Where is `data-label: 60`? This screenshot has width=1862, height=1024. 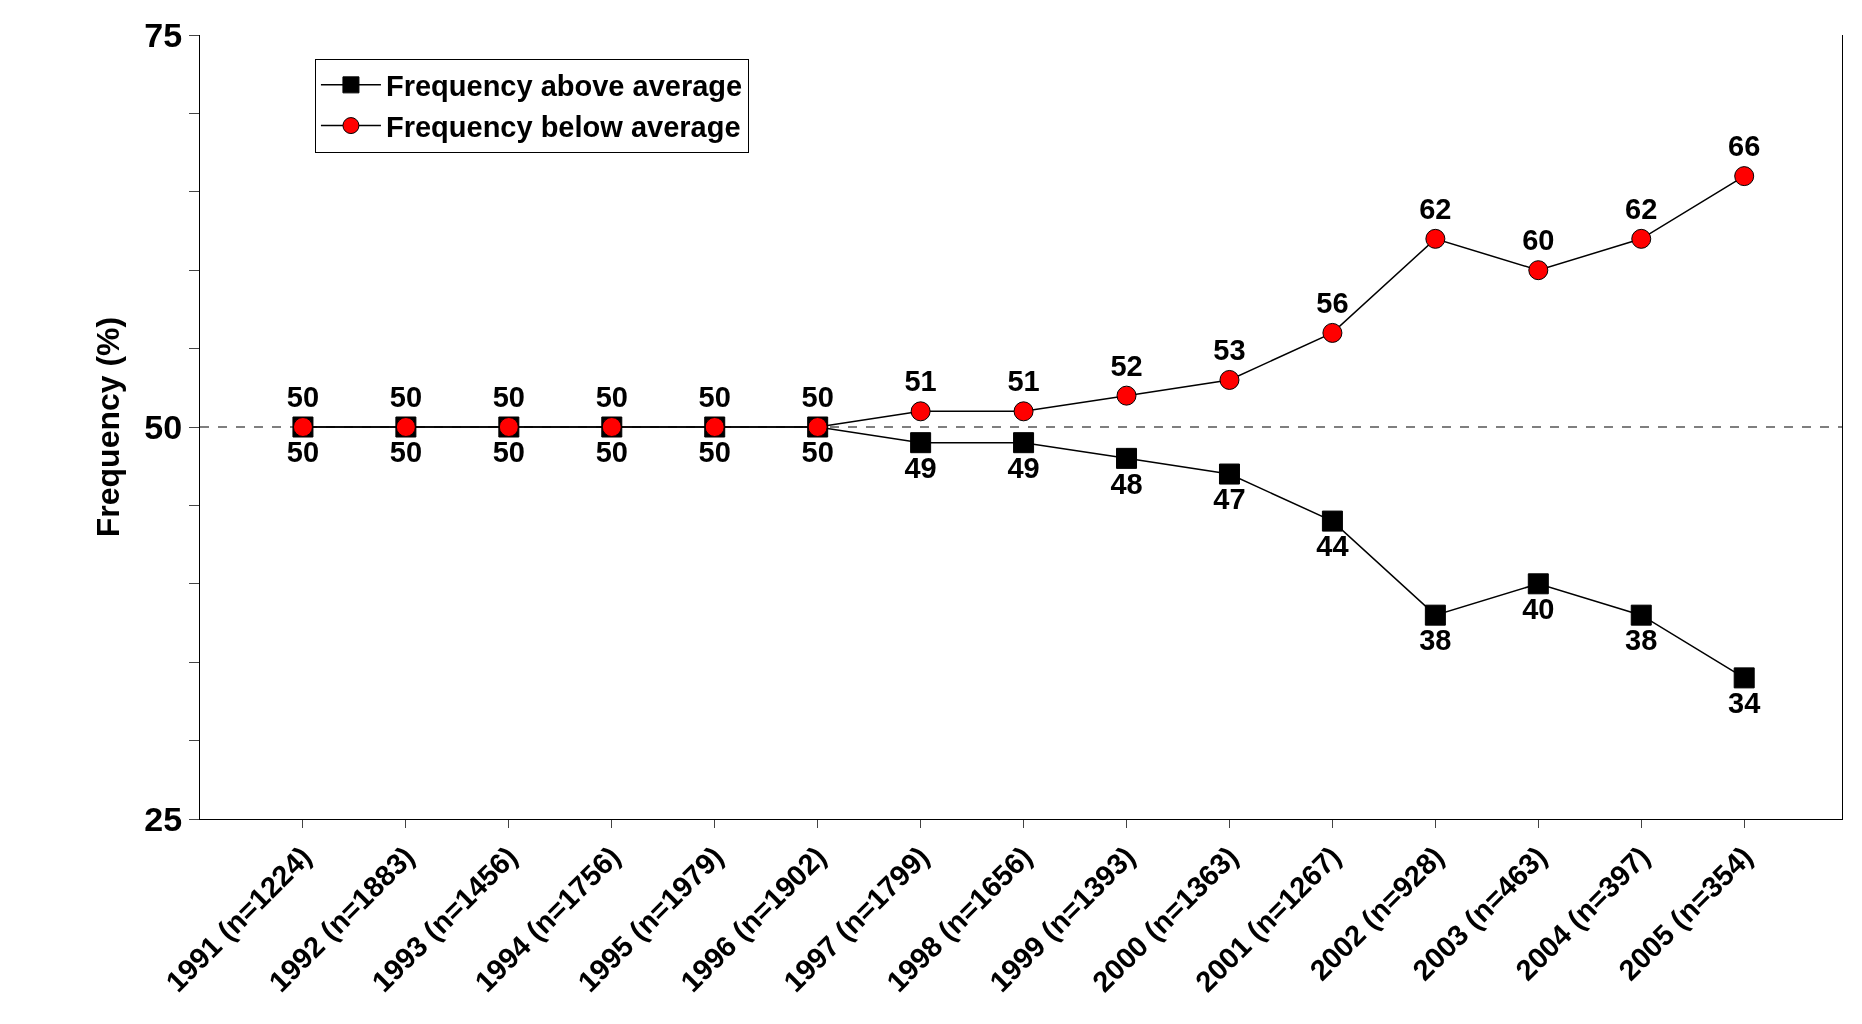 data-label: 60 is located at coordinates (1538, 240).